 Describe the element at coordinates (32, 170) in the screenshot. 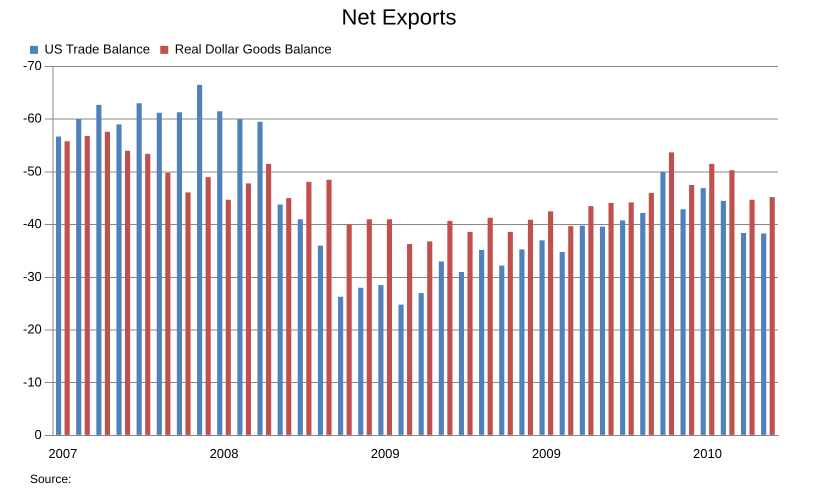

I see `y-tick-label: -50` at that location.